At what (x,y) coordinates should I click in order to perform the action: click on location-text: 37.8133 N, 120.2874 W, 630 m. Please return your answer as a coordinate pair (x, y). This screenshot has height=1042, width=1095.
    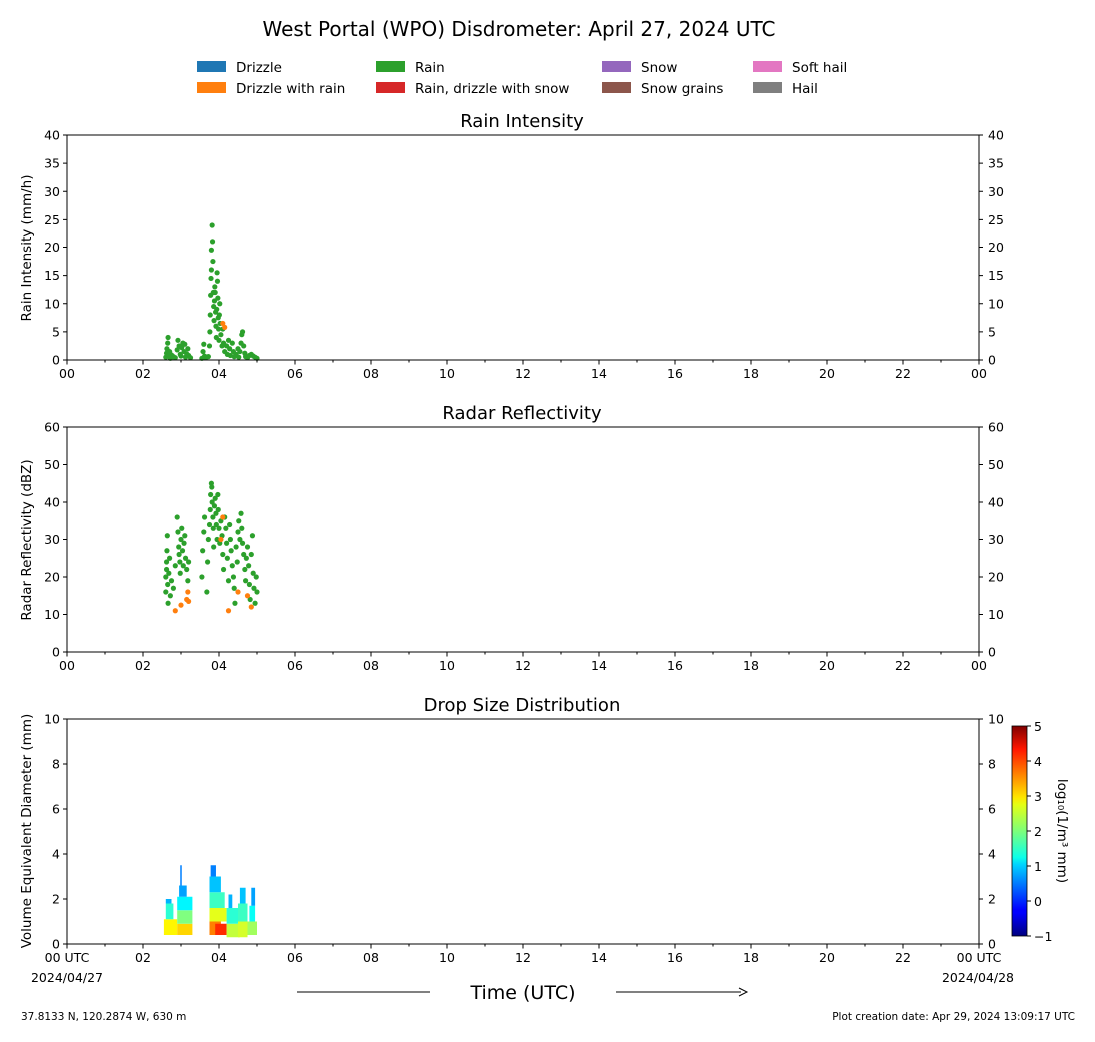
    Looking at the image, I should click on (103, 1017).